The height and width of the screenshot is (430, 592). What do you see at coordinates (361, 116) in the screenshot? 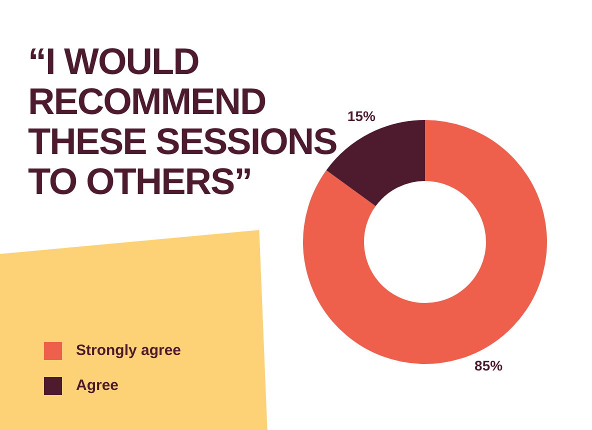
I see `data-label: 15%` at bounding box center [361, 116].